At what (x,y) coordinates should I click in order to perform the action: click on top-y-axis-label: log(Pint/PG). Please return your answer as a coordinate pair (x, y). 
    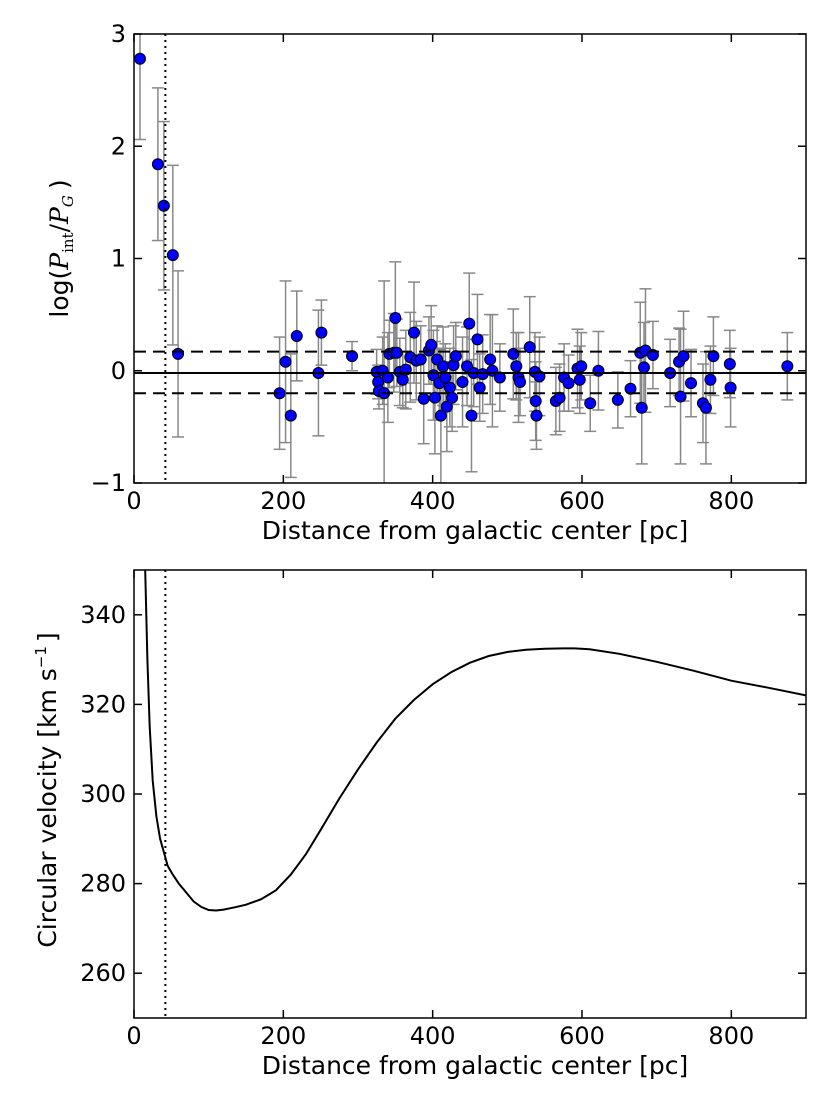
    Looking at the image, I should click on (61, 248).